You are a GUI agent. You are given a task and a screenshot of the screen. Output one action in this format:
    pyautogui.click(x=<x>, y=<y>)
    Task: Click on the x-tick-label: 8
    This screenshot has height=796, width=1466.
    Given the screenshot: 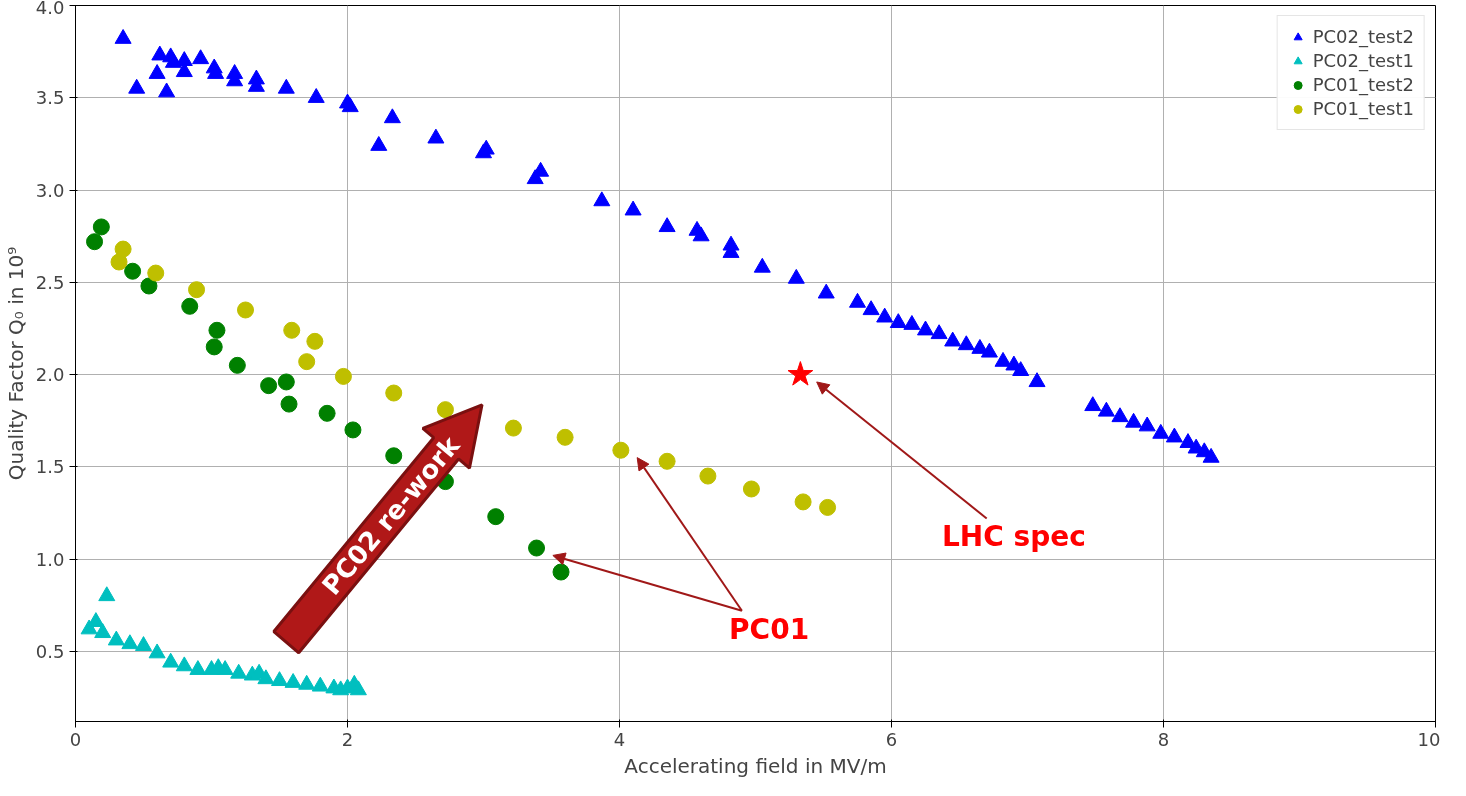 What is the action you would take?
    pyautogui.click(x=1163, y=739)
    